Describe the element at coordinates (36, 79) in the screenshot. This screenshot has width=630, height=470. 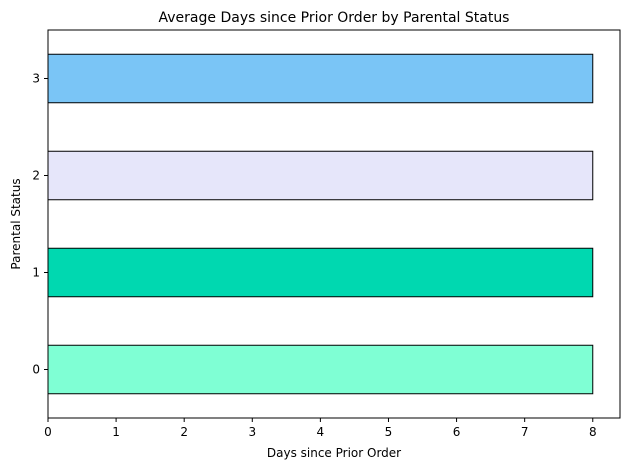
I see `y-tick-label-3: 3` at that location.